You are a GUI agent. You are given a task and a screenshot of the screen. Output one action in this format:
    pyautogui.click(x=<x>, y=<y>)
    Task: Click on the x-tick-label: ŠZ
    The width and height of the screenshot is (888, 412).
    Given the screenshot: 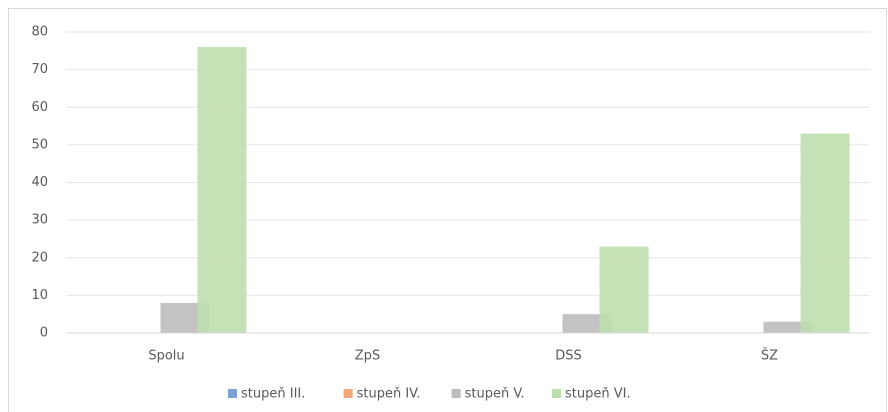 What is the action you would take?
    pyautogui.click(x=769, y=356)
    